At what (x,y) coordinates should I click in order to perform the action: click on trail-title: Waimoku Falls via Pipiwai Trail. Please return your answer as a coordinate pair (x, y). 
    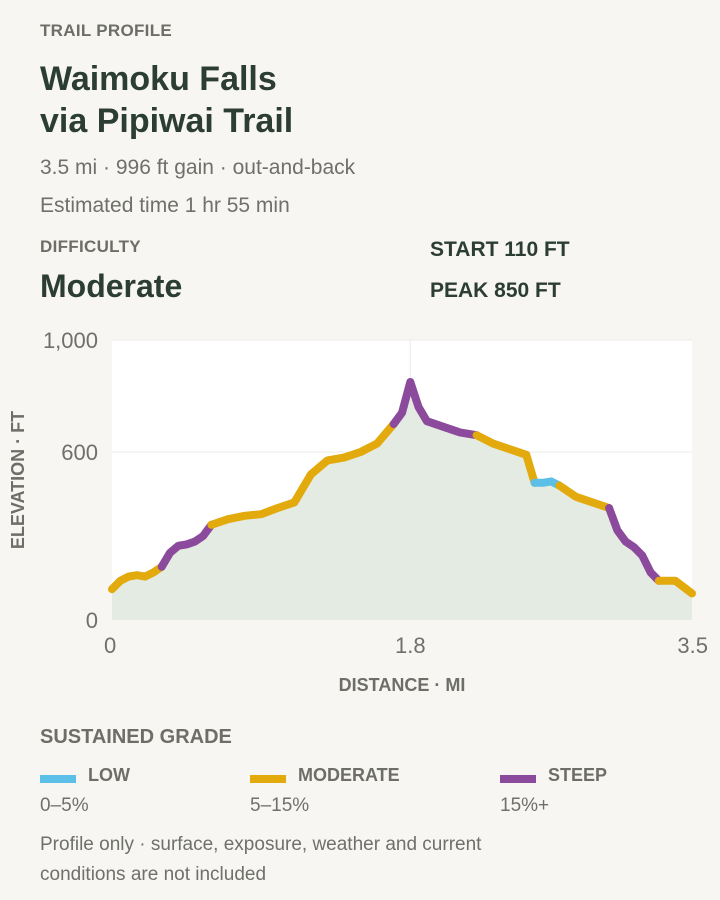
    Looking at the image, I should click on (167, 100).